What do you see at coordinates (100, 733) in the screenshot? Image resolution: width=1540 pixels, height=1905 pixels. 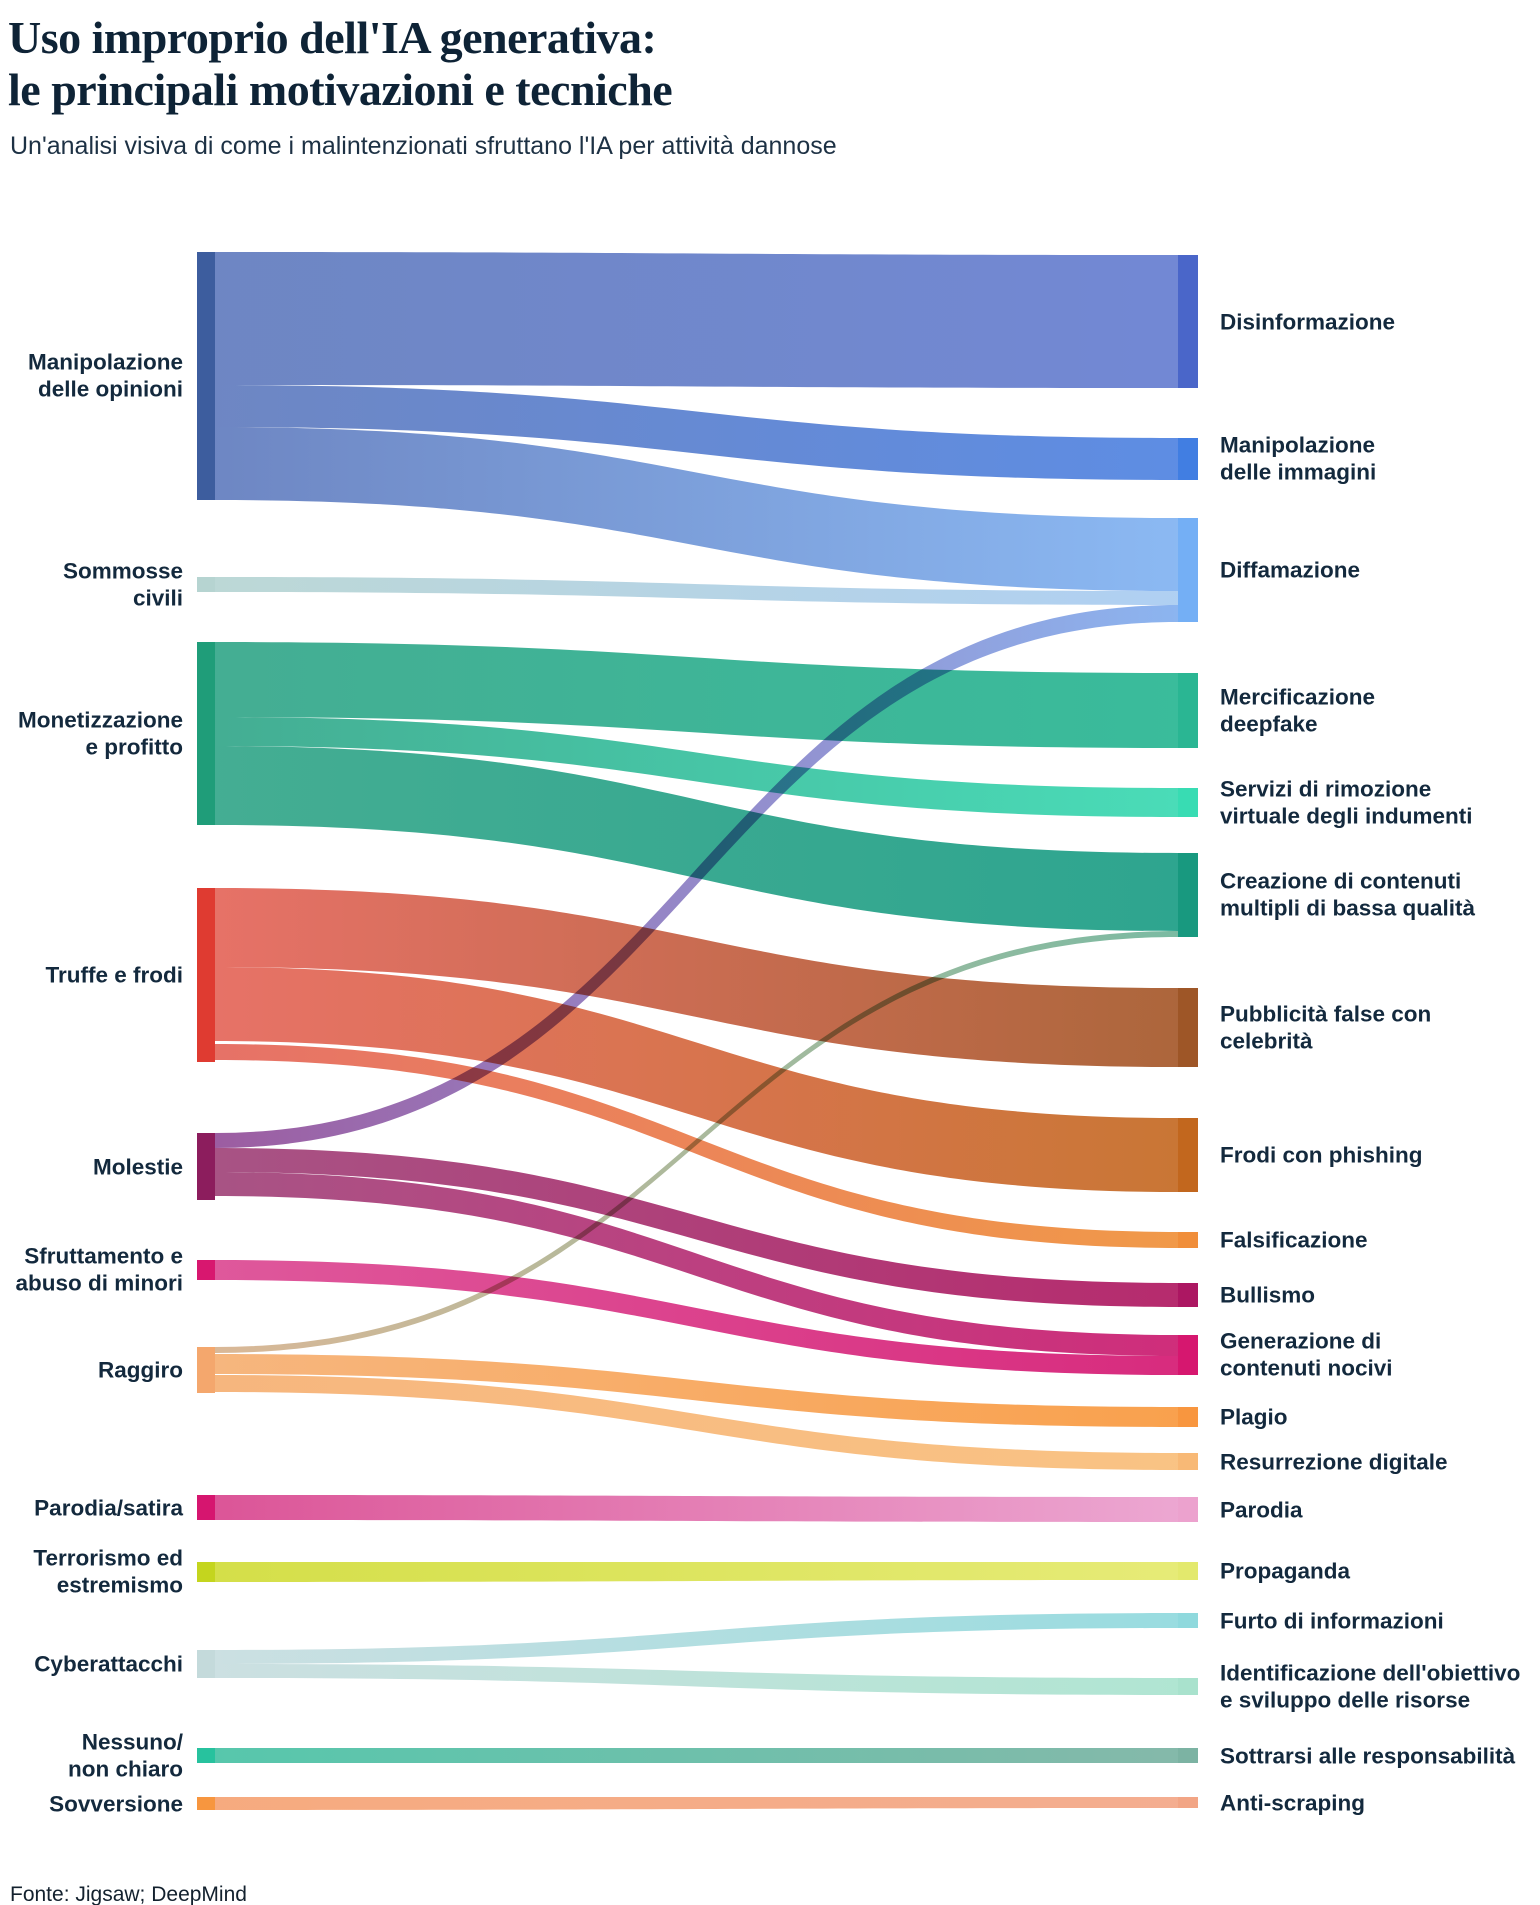 I see `node-label-monetizzazione-profitto: Monetizzazione e profitto` at bounding box center [100, 733].